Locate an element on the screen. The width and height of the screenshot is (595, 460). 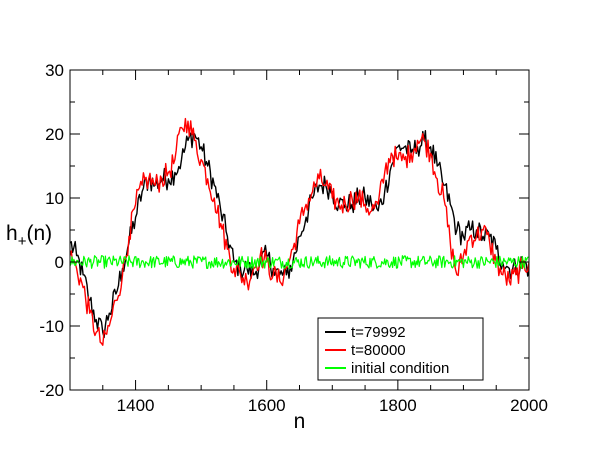
x-tick-label: 1400 is located at coordinates (136, 405).